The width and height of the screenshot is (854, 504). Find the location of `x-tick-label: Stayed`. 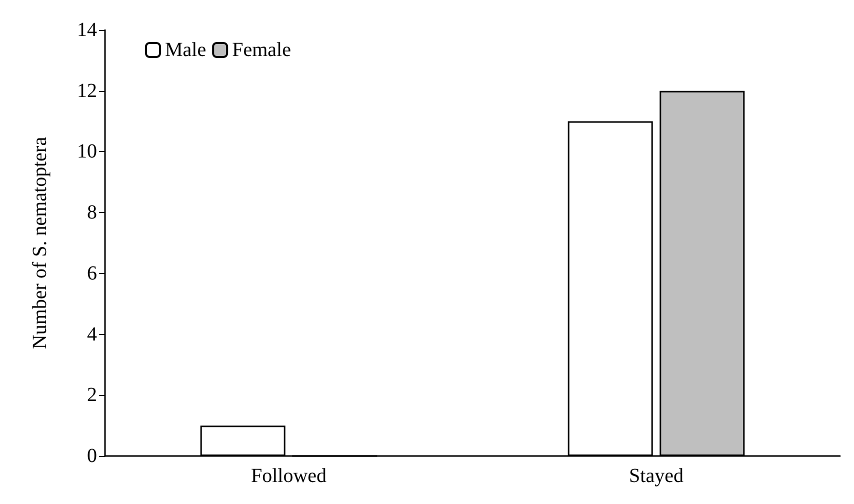

x-tick-label: Stayed is located at coordinates (656, 476).